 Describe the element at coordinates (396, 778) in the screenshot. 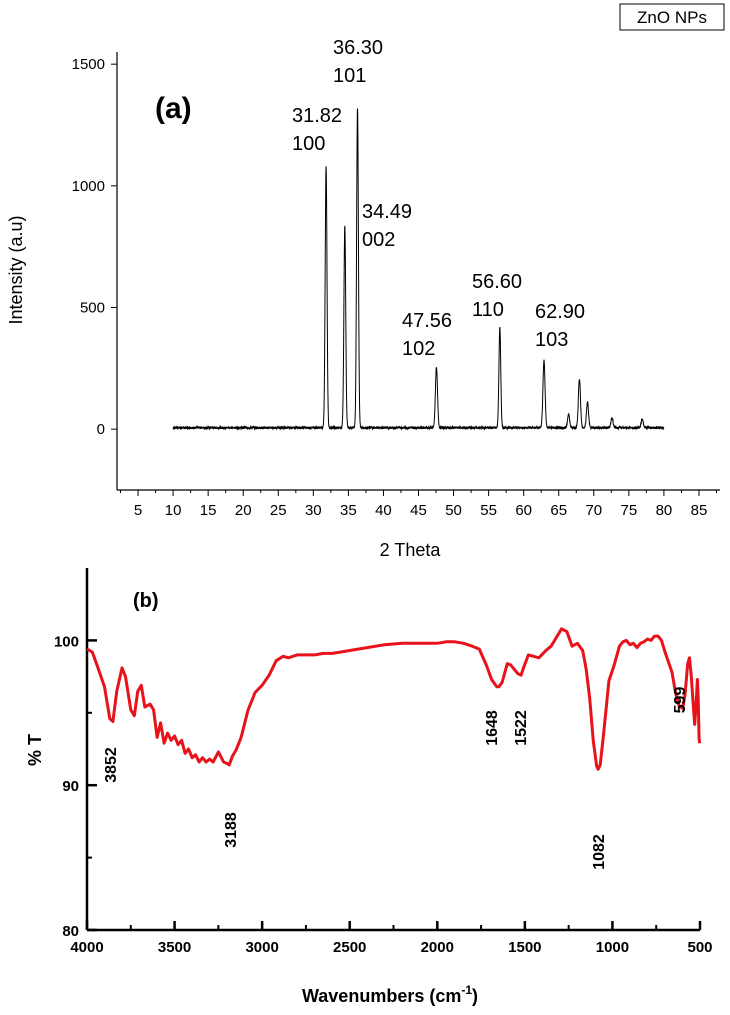

I see `ftir-band-labels: 3852 3188 1648 1522 1082 599` at that location.